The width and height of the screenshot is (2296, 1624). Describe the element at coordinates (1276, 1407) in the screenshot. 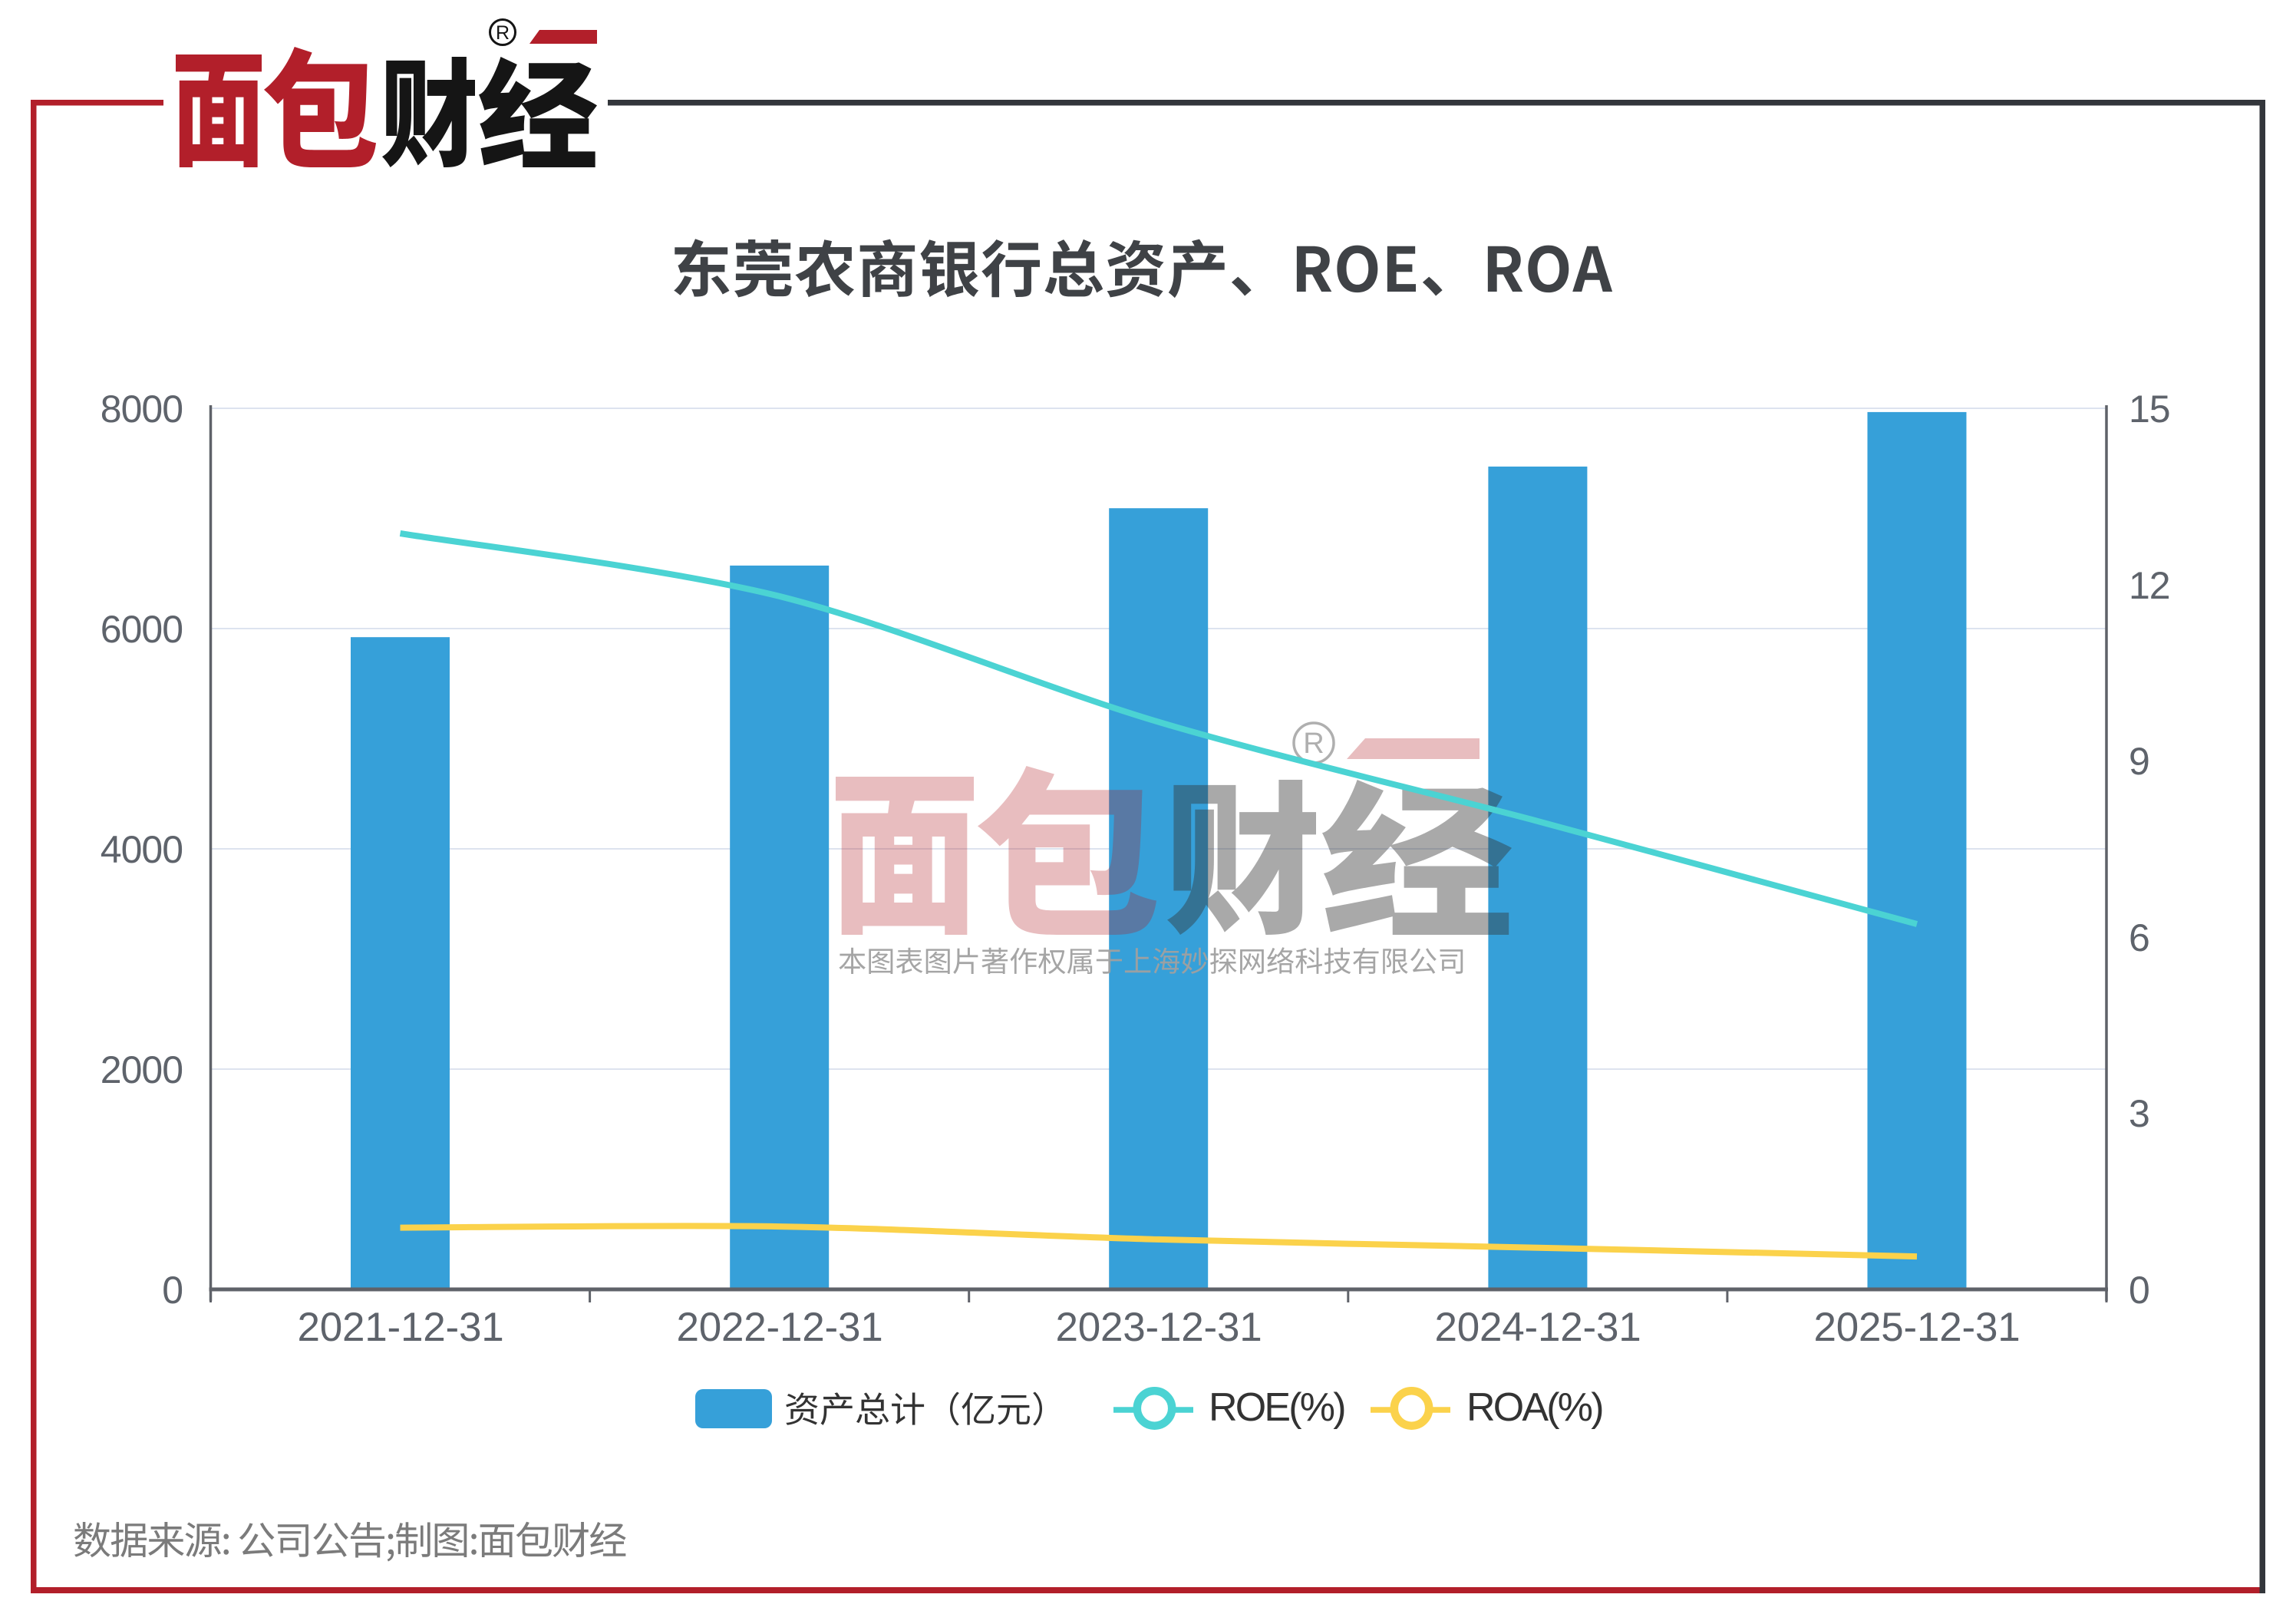

I see `svg-text: ROE(%)` at that location.